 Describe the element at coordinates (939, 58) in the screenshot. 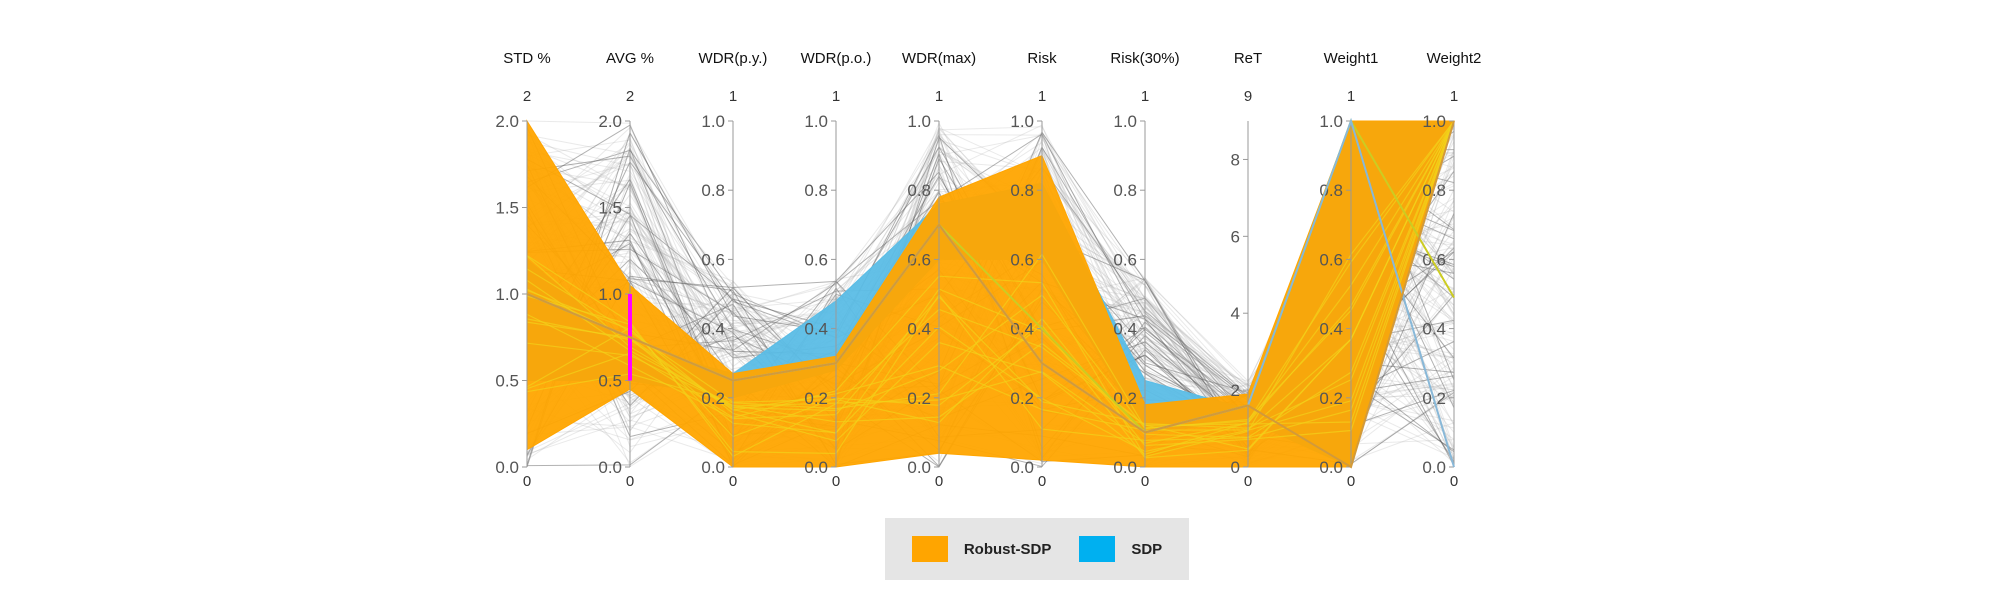

I see `axis-title-wdr-max: WDR(max)` at that location.